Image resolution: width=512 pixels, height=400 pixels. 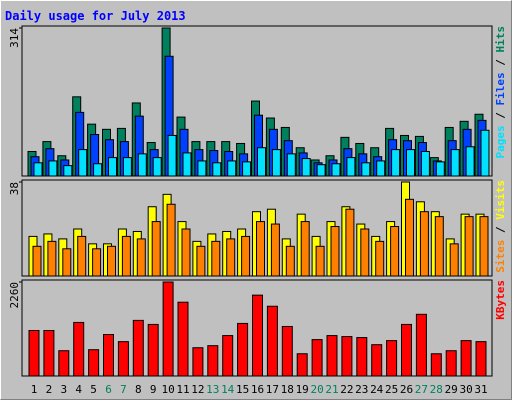 I want to click on x-tick-label: 14, so click(x=228, y=389).